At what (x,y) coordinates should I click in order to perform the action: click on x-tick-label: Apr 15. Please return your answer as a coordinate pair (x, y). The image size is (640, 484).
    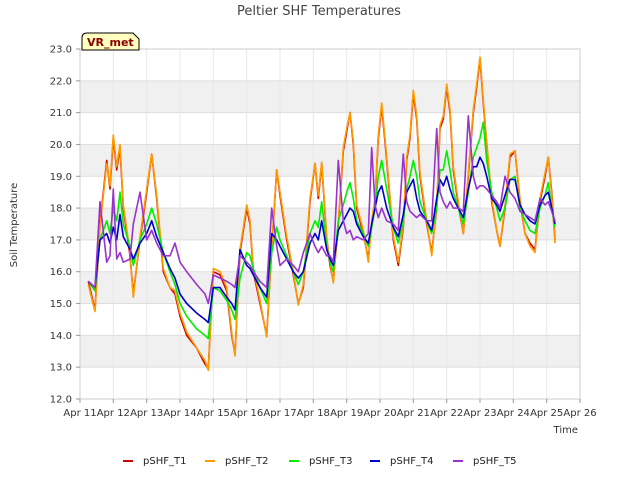
    Looking at the image, I should click on (213, 413).